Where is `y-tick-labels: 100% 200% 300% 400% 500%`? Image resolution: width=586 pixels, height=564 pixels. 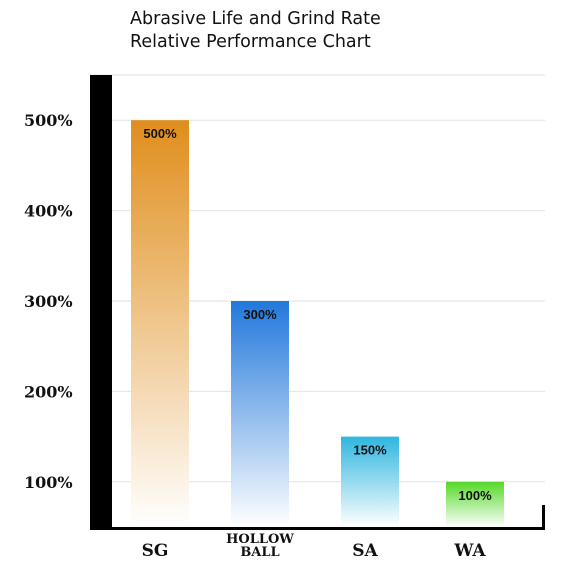
y-tick-labels: 100% 200% 300% 400% 500% is located at coordinates (48, 301).